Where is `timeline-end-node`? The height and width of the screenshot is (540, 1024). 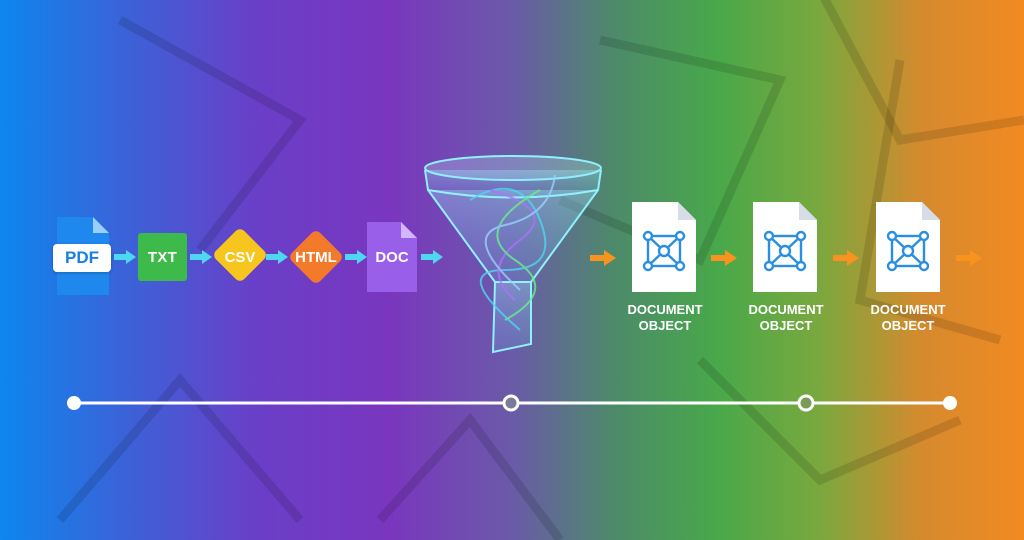
timeline-end-node is located at coordinates (950, 403).